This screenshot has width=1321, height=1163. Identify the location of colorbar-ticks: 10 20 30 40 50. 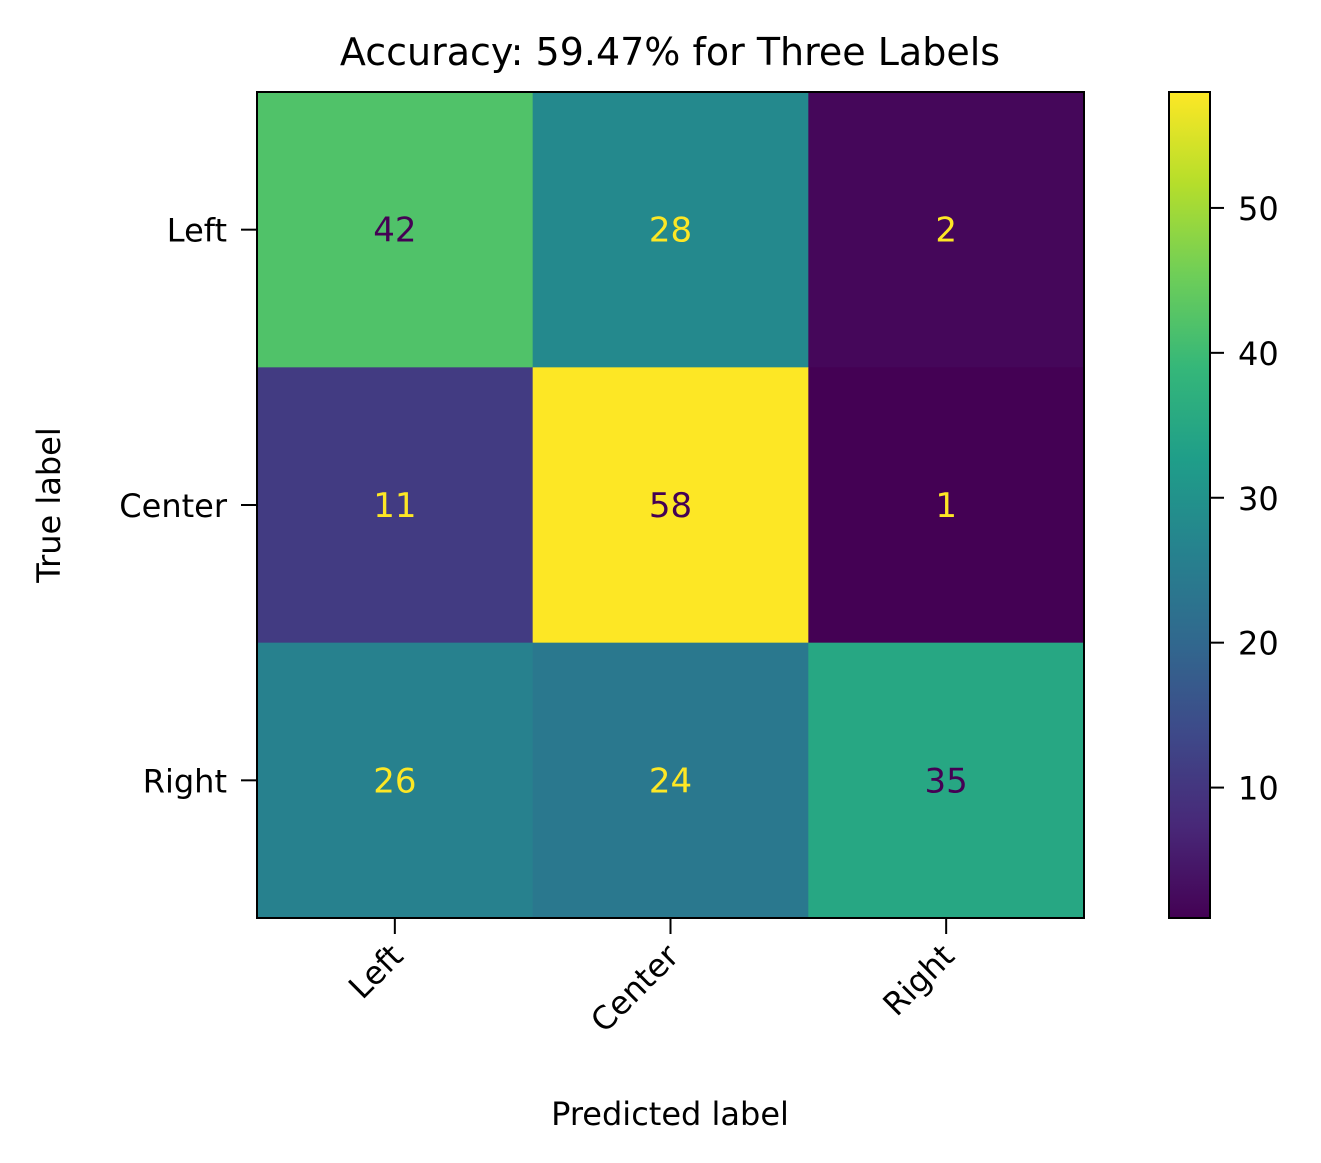
(1244, 499).